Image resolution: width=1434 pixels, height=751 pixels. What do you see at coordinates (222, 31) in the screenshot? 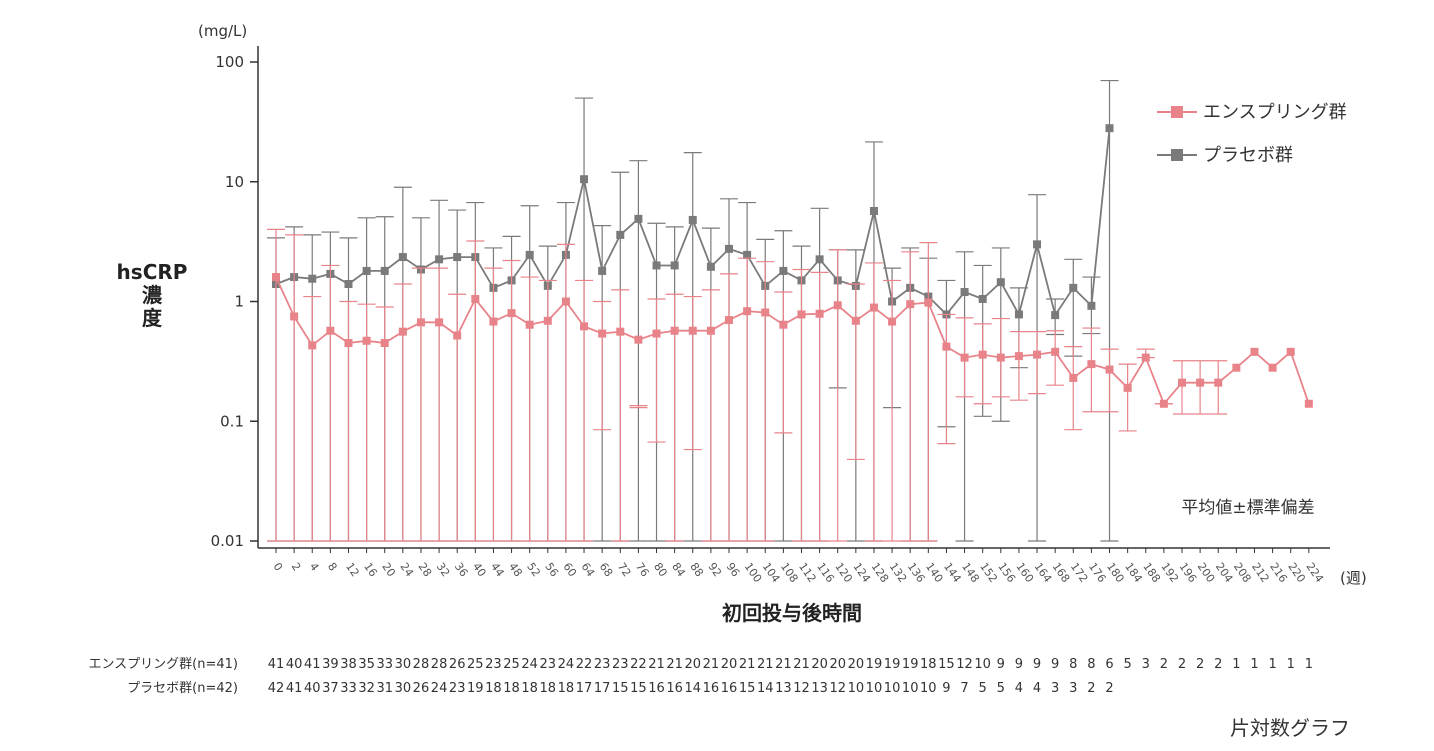
I see `y-unit-label: (mg/L)` at bounding box center [222, 31].